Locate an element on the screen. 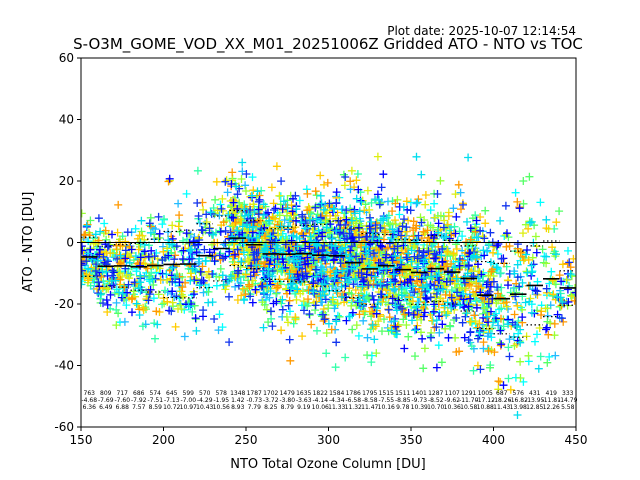 This screenshot has width=640, height=480. bin-mean-label: -8.58 is located at coordinates (370, 400).